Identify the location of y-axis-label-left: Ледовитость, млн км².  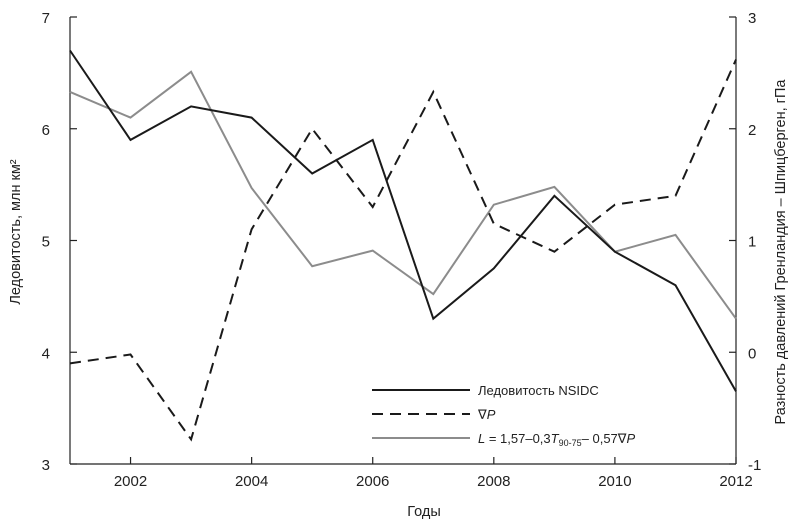
(16, 231).